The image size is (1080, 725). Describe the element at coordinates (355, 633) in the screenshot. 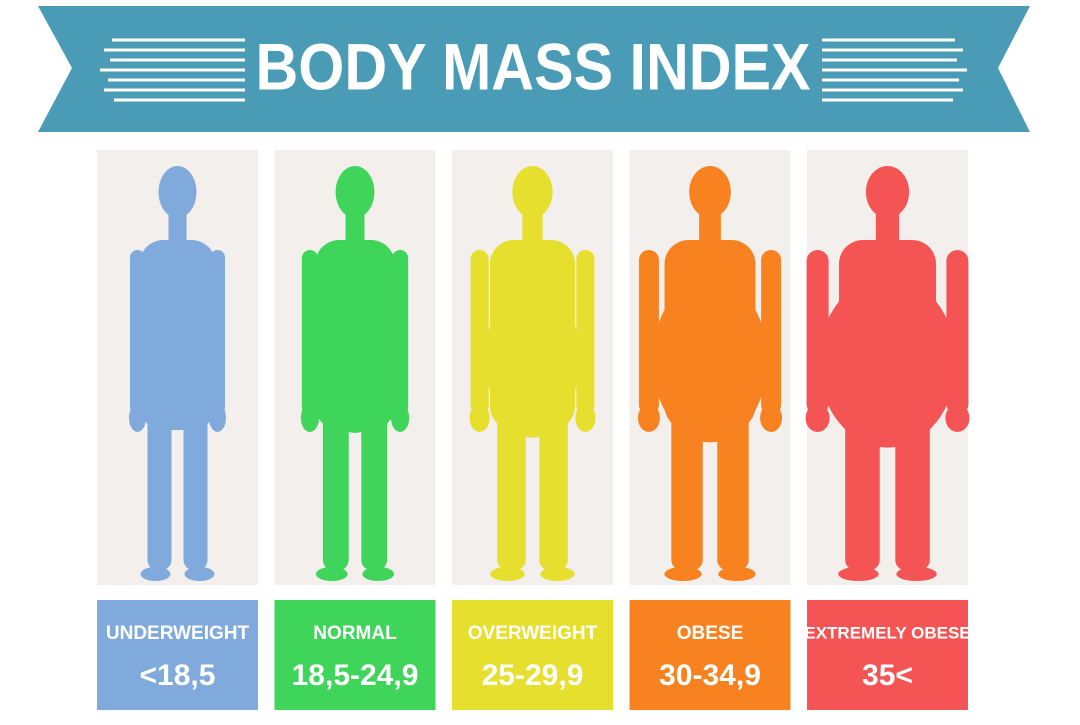

I see `category-label: NORMAL` at that location.